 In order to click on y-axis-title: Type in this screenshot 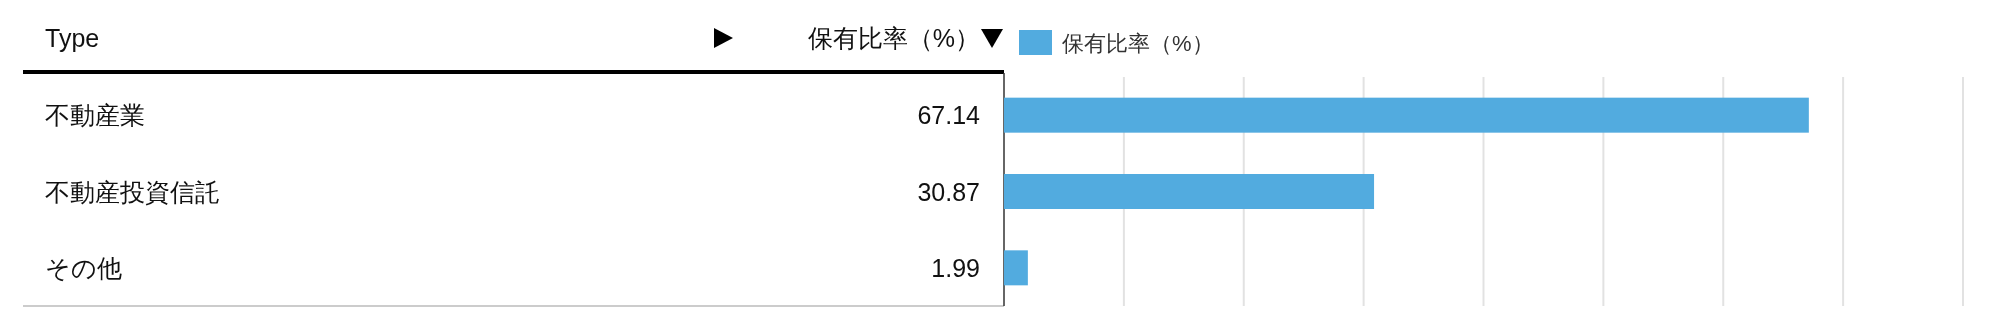, I will do `click(72, 38)`.